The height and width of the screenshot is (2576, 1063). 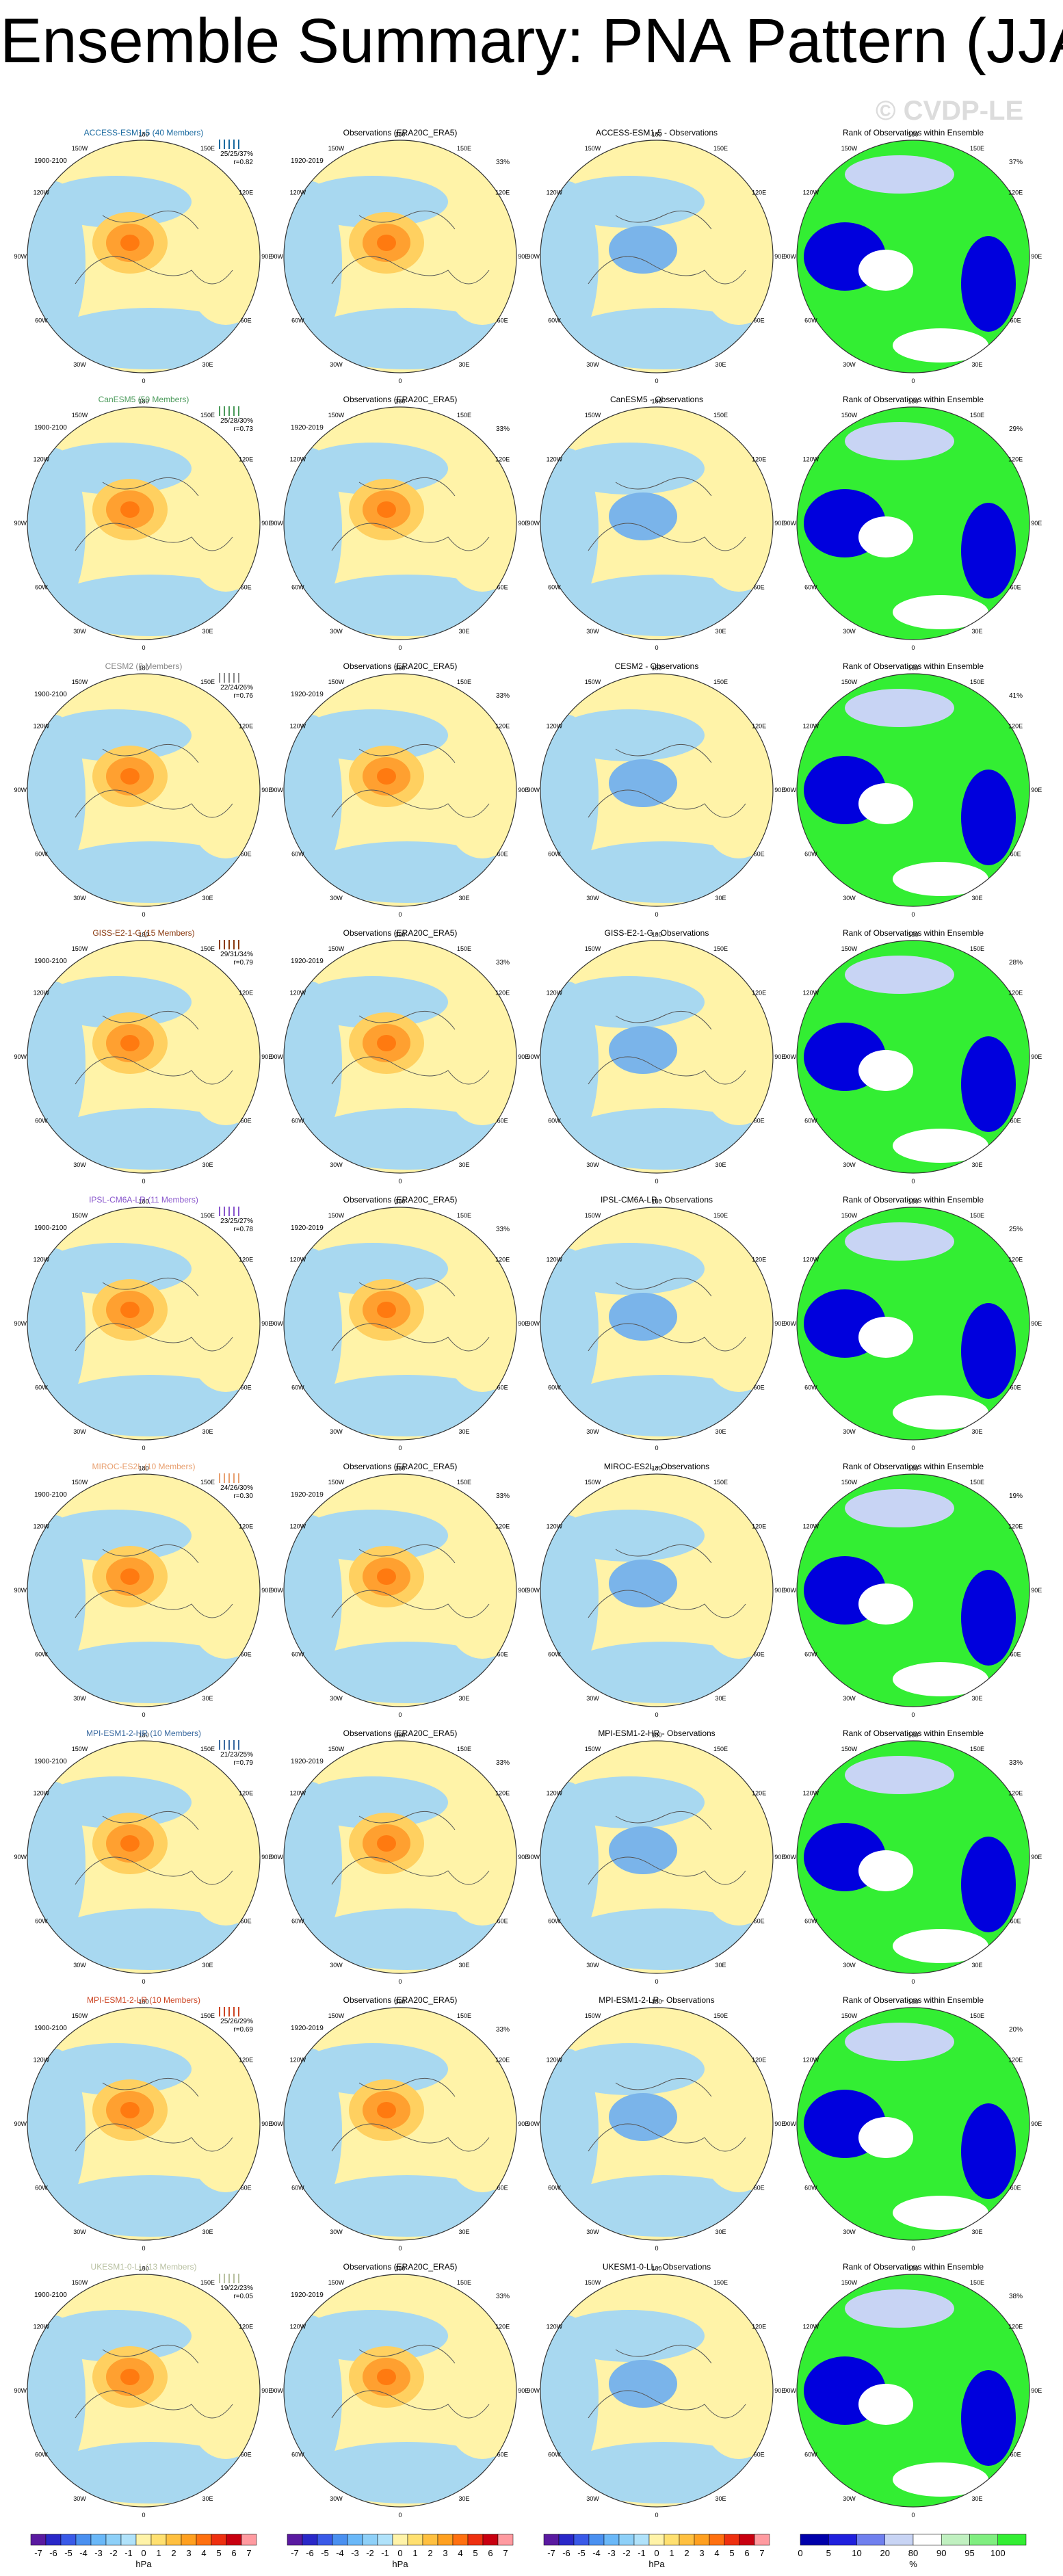 I want to click on obs-pct-label: 33%, so click(x=503, y=429).